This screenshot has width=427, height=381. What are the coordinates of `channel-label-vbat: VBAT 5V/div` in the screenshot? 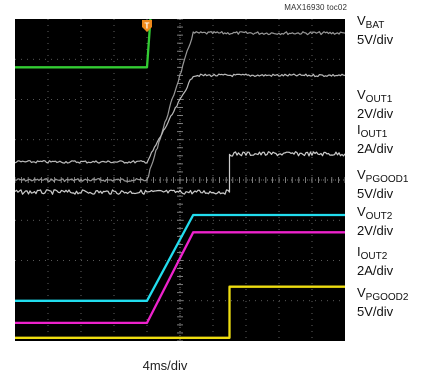 It's located at (375, 30).